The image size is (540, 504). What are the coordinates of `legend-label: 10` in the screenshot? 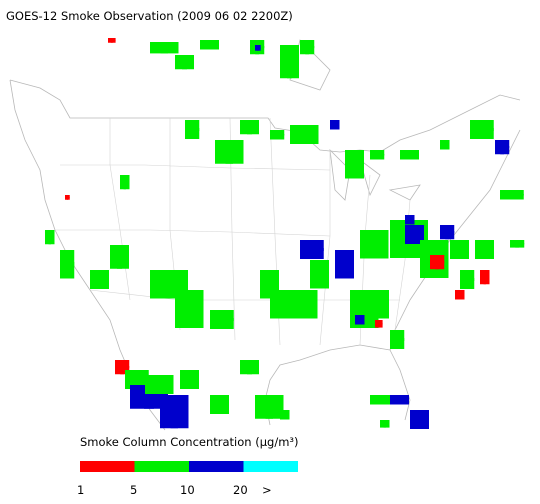 It's located at (187, 490).